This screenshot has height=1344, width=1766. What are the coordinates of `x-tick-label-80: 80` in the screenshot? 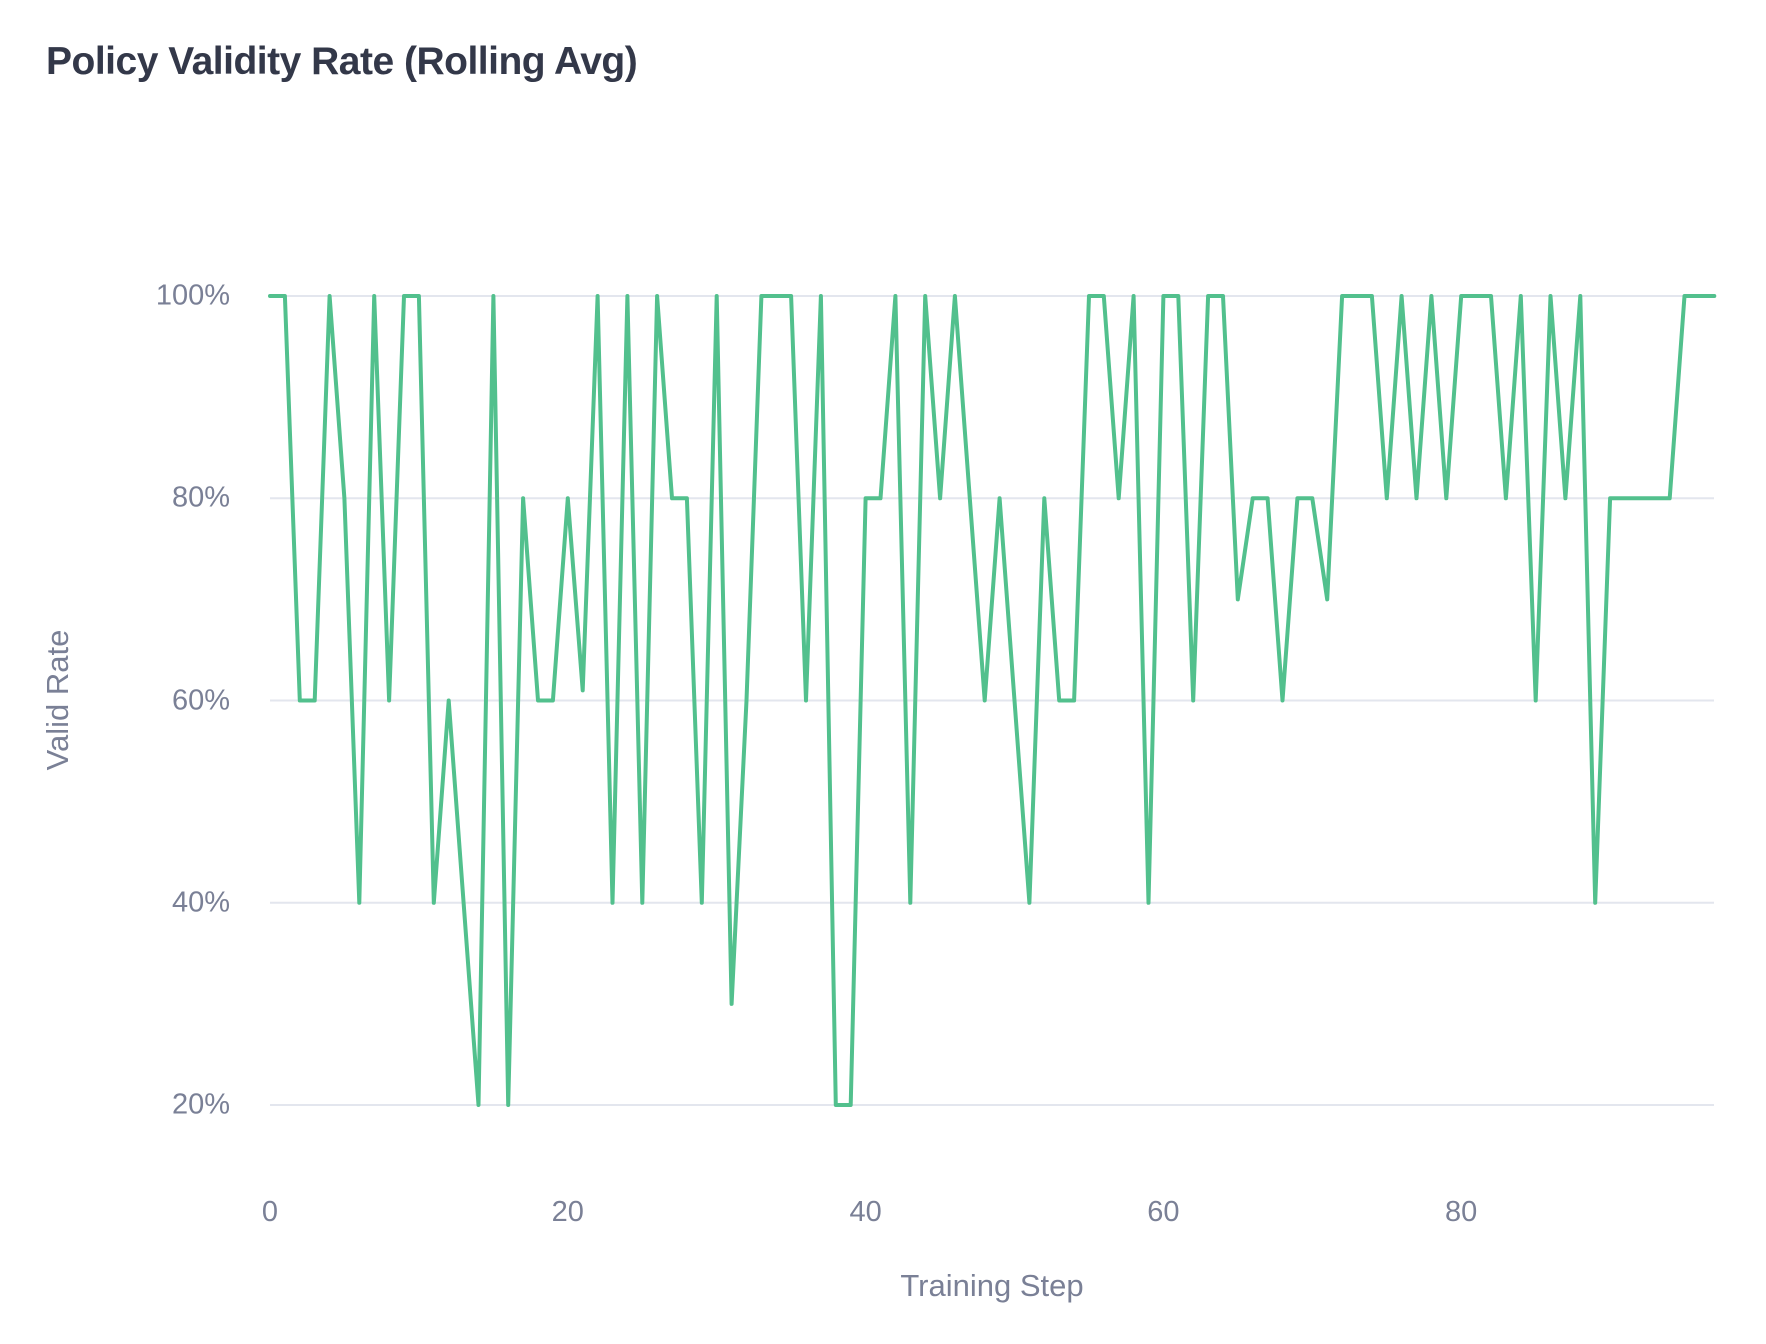 It's located at (1461, 1212).